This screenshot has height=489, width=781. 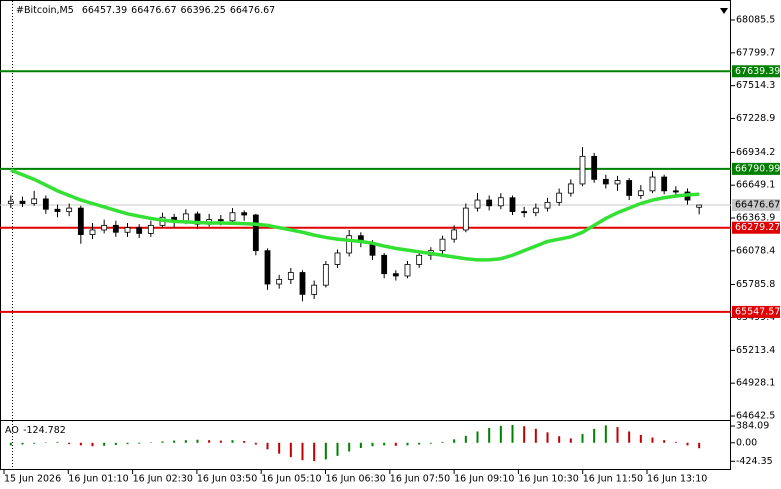 What do you see at coordinates (32, 479) in the screenshot?
I see `x-tick-label: 15 Jun 2026` at bounding box center [32, 479].